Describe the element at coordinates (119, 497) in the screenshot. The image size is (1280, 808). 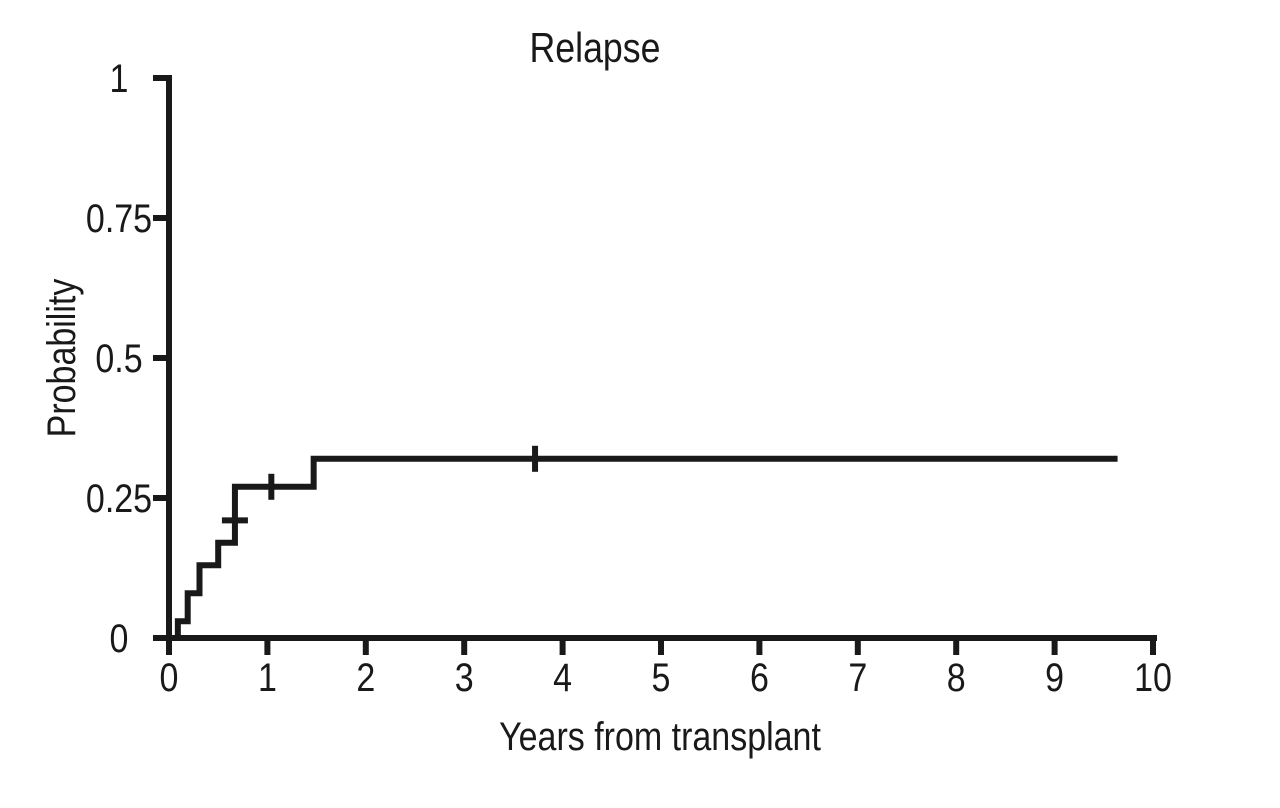
I see `y-tick-label: 0.25` at that location.